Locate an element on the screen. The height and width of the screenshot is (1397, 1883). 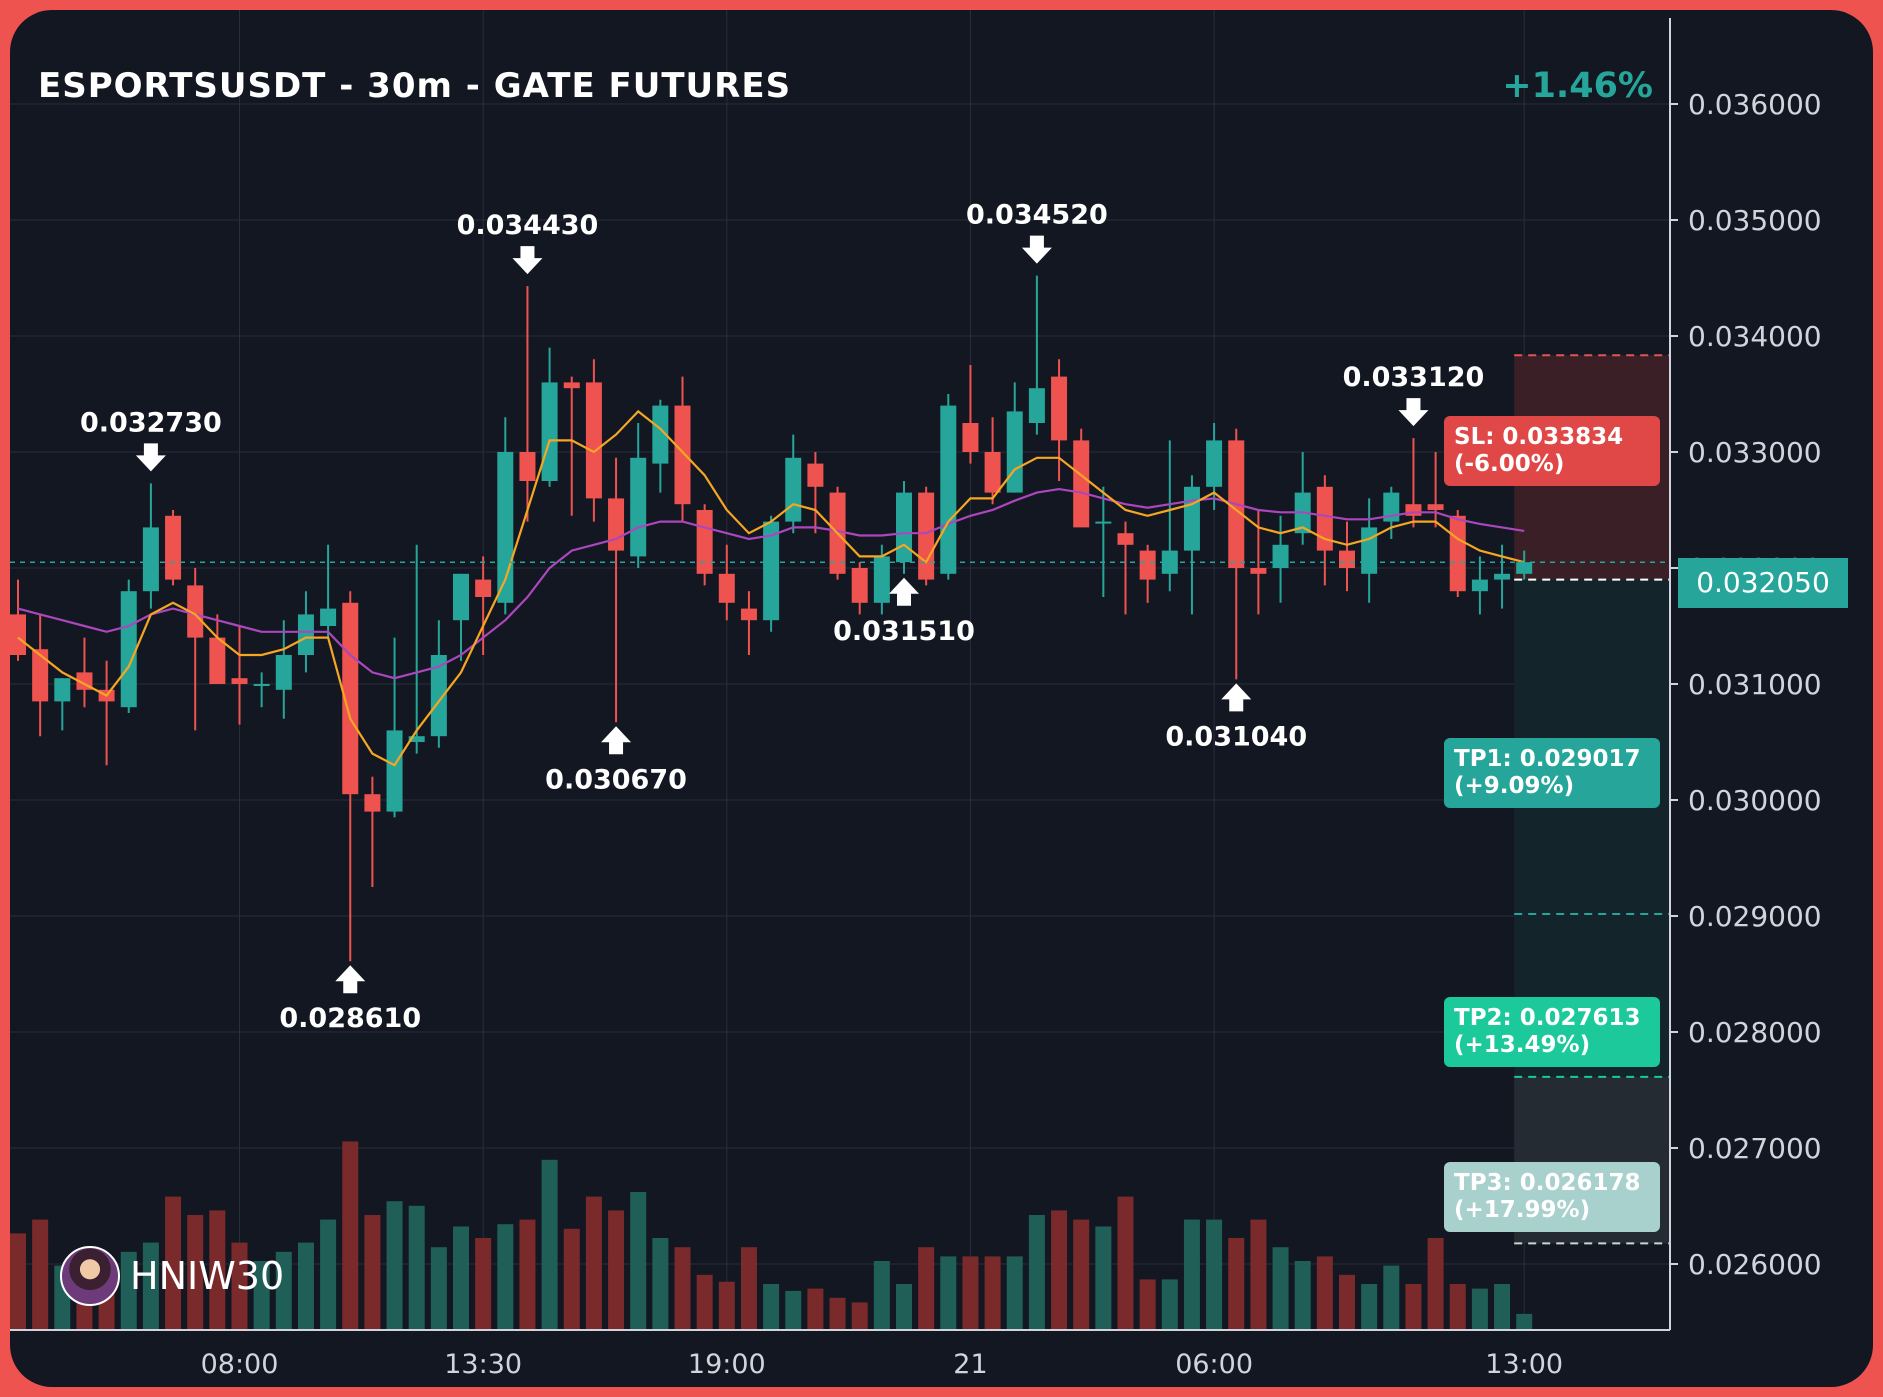
x-tick-label: 06:00 is located at coordinates (1214, 1364).